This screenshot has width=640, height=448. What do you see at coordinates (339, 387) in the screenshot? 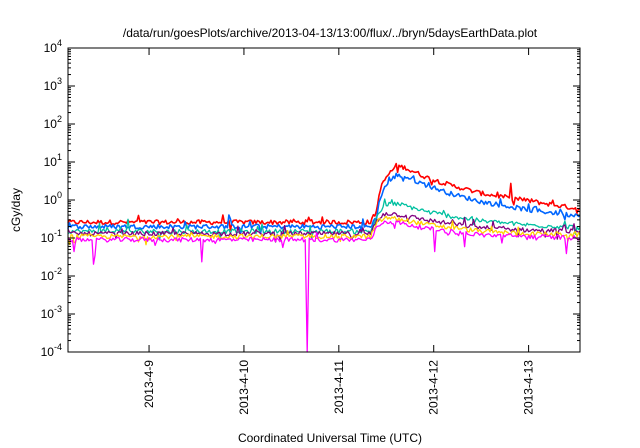
I see `x-tick-label: 2013-4-11` at bounding box center [339, 387].